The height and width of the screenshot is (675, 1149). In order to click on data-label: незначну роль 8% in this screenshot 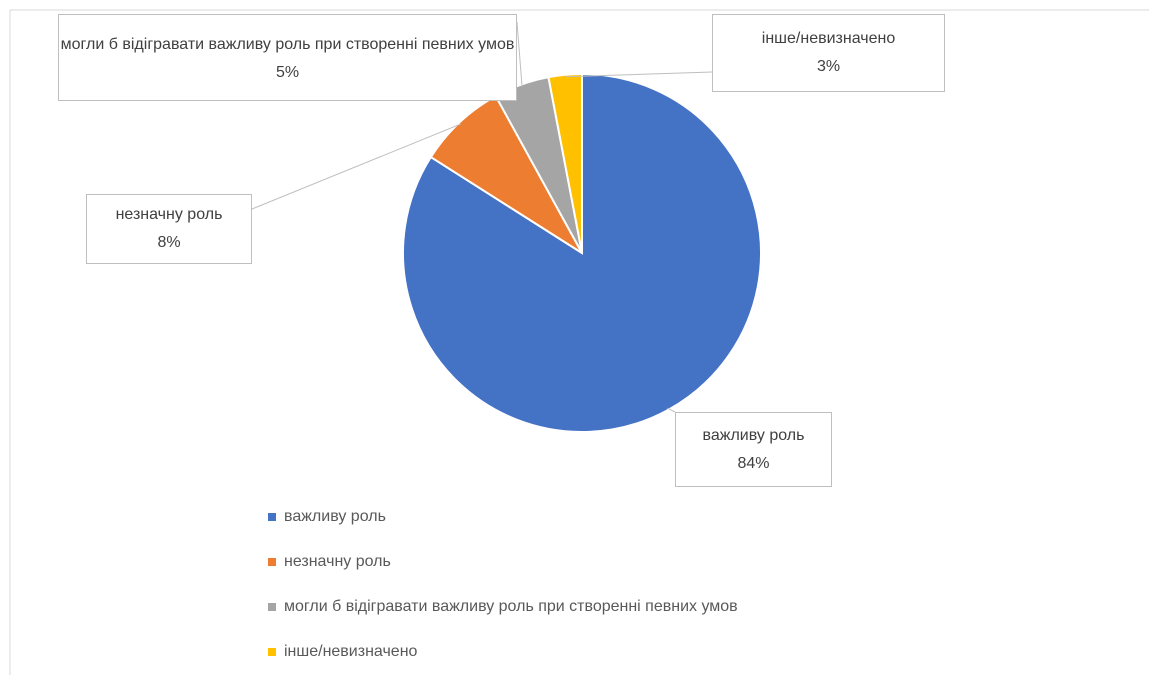, I will do `click(169, 229)`.